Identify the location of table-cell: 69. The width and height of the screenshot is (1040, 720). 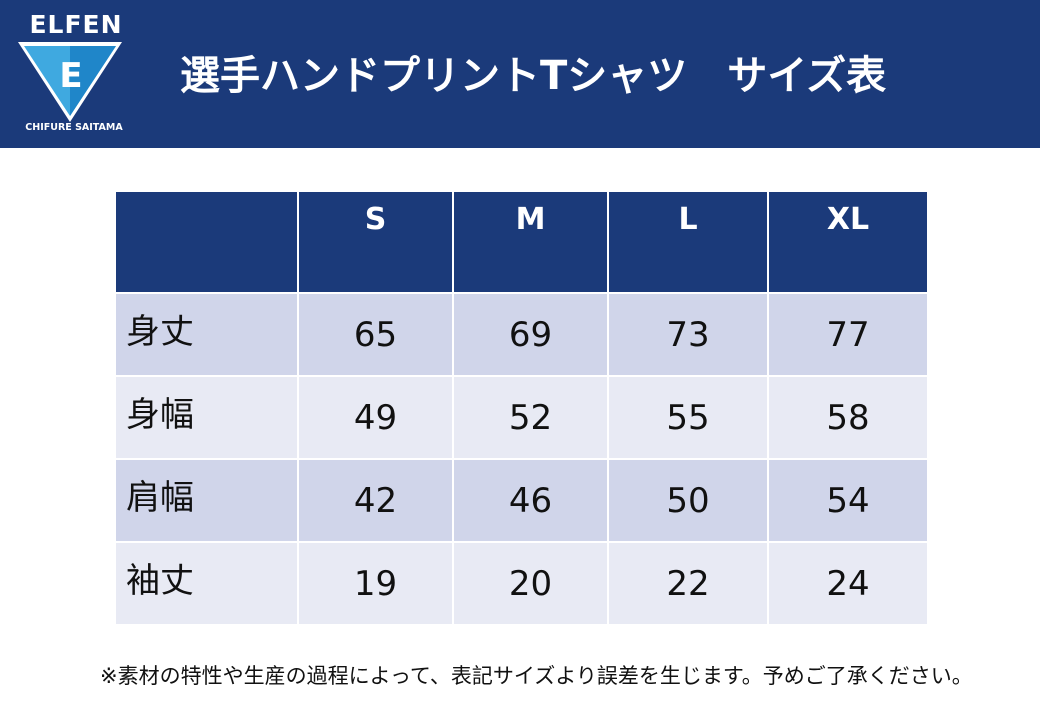
(530, 334).